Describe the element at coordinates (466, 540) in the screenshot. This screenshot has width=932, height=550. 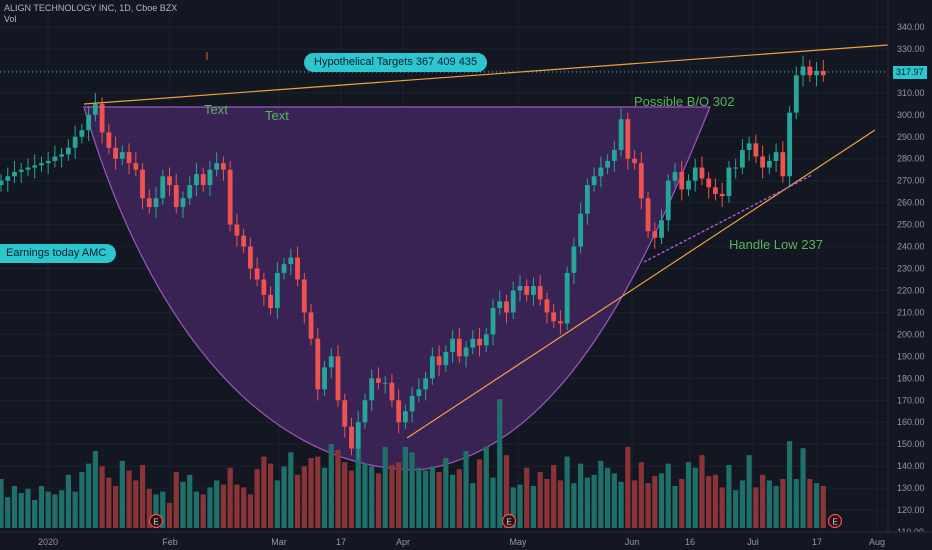
I see `time-axis: 2020 Feb Mar 17 Apr May Jun 16 Jul 17 Aug` at that location.